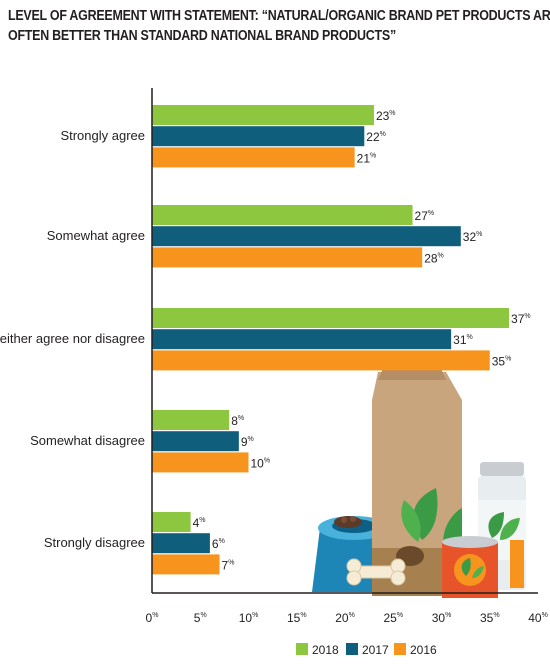 This screenshot has width=550, height=668. I want to click on value-label-2017-1: 32%, so click(473, 237).